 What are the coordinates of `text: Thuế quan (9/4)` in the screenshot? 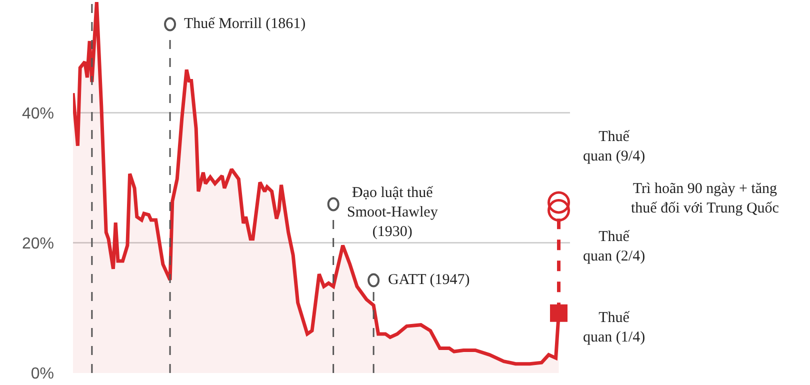 It's located at (614, 146).